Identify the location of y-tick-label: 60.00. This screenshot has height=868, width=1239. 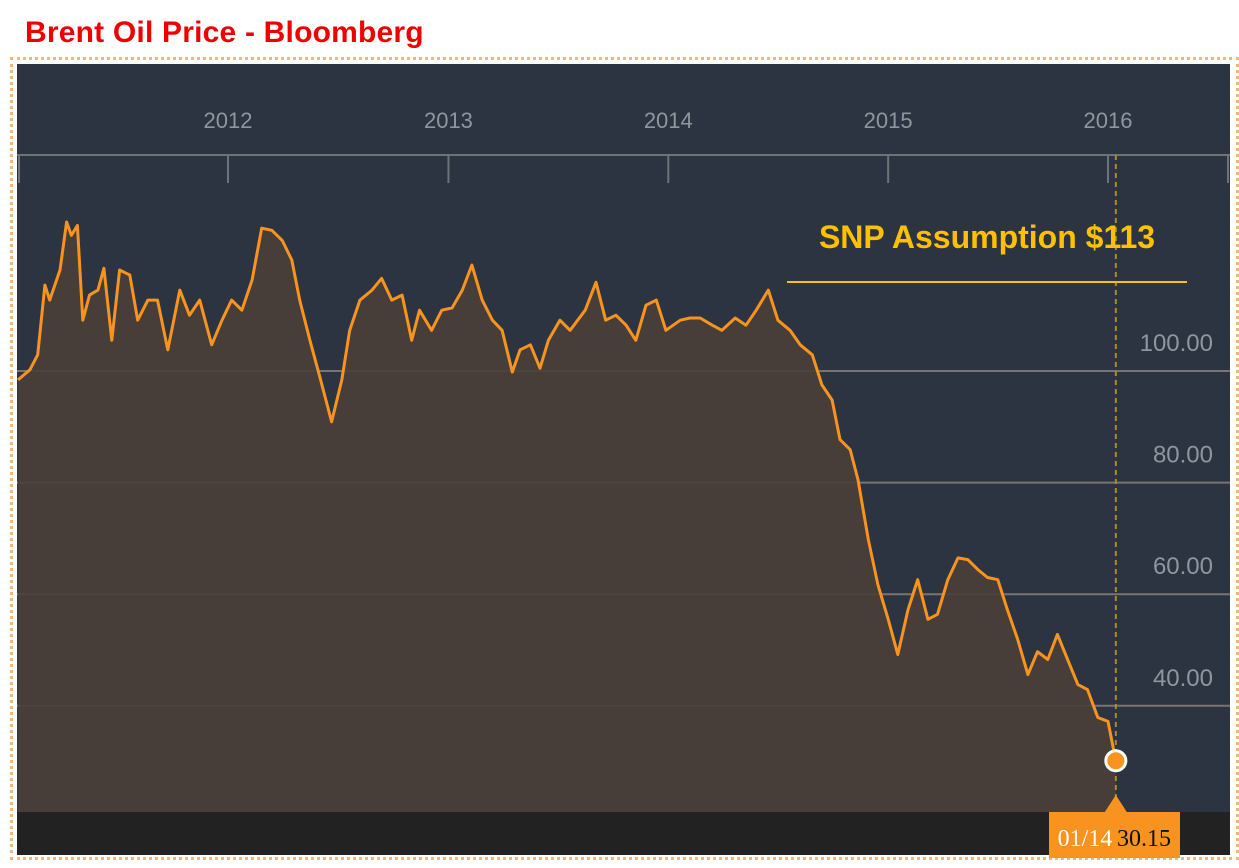
(1183, 566).